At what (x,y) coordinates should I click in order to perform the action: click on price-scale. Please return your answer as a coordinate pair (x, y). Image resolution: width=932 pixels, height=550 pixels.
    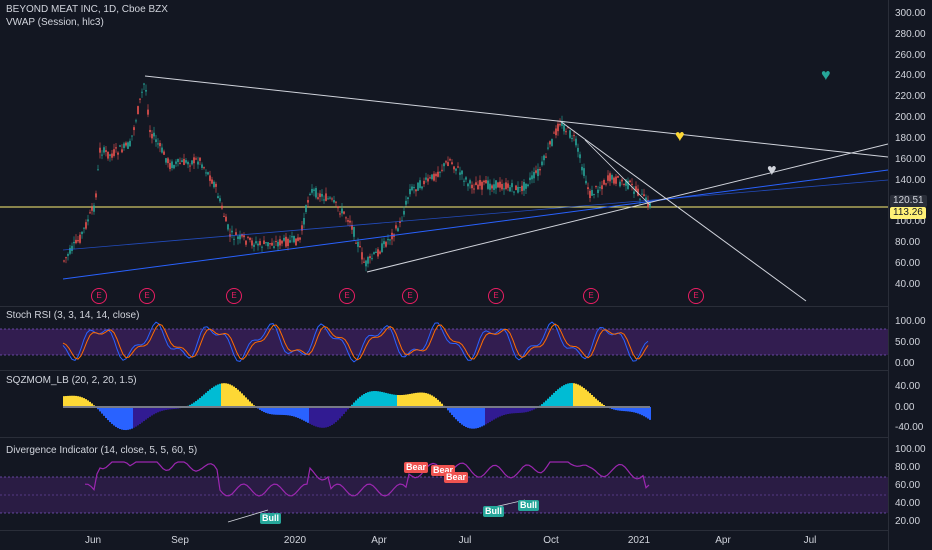
    Looking at the image, I should click on (910, 275).